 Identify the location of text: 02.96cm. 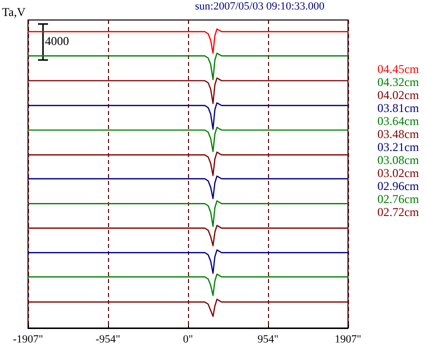
(398, 186).